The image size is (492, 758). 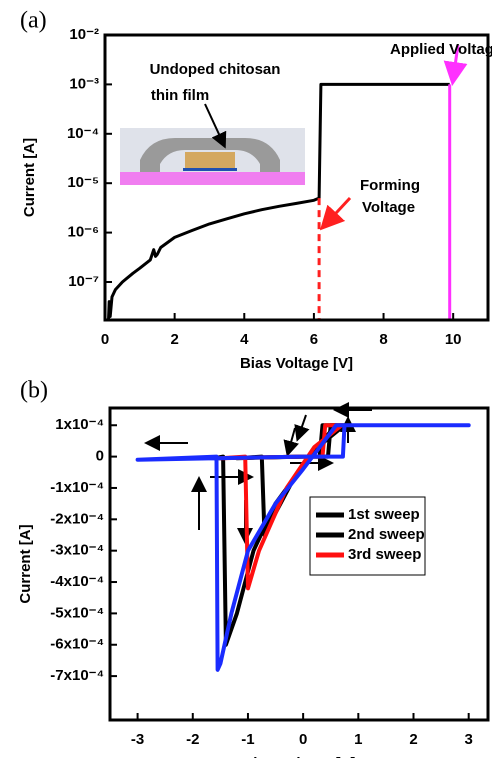 I want to click on panel-label: (b), so click(x=34, y=391).